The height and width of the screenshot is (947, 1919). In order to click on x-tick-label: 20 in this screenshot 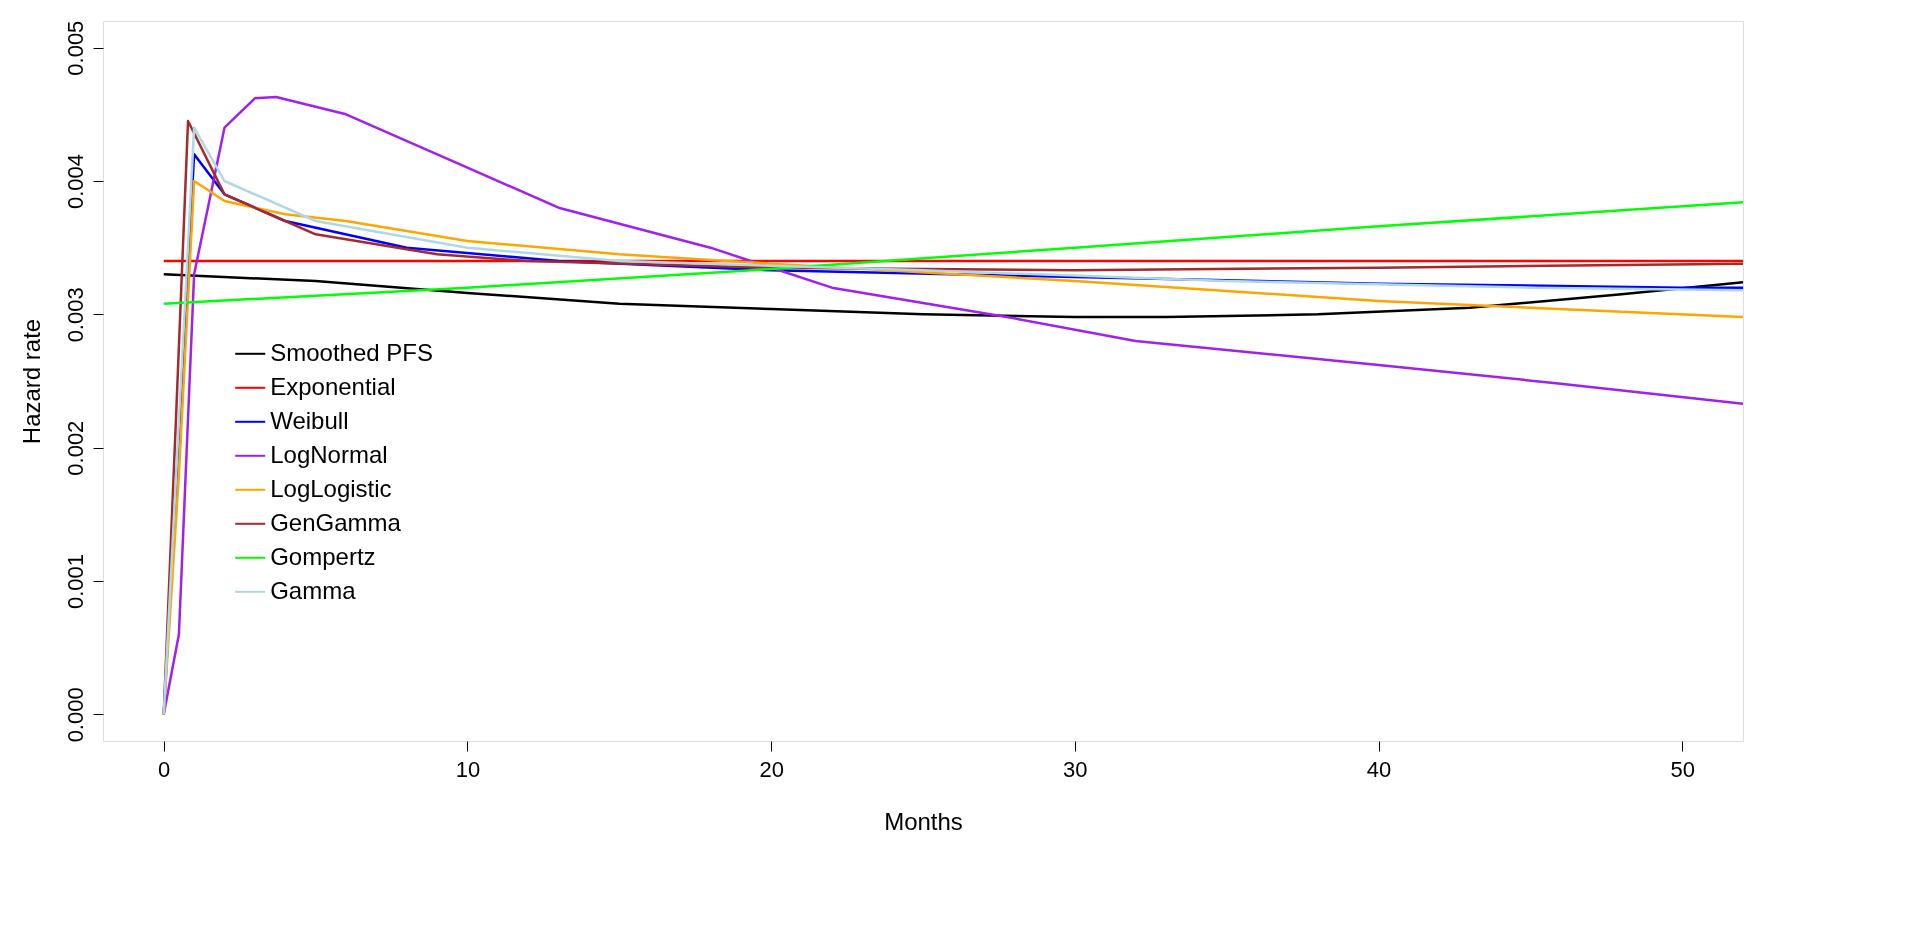, I will do `click(771, 769)`.